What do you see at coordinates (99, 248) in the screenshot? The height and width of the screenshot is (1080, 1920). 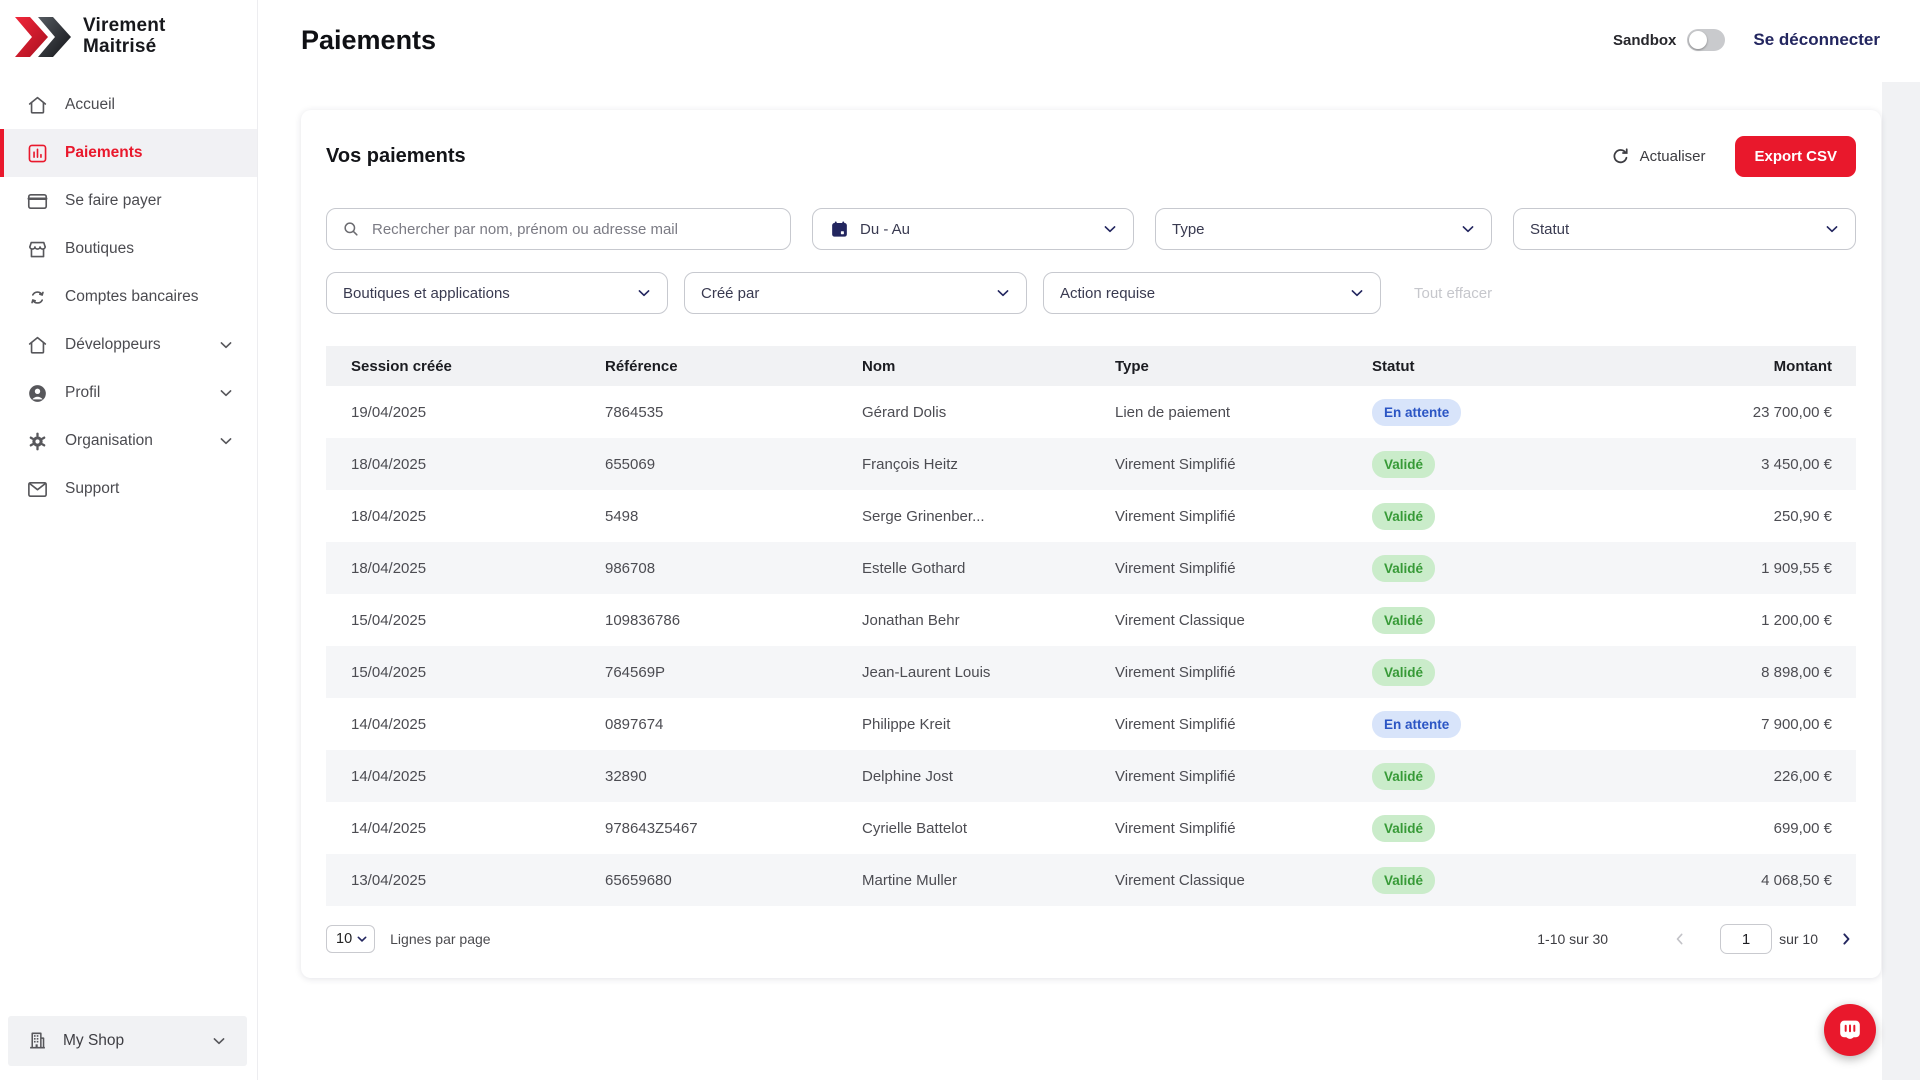 I see `sidebar-item-label: Boutiques` at bounding box center [99, 248].